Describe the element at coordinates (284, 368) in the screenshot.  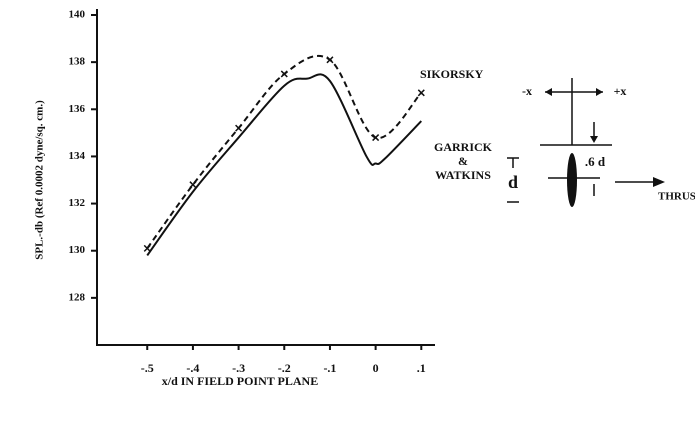
I see `x-tick-label: -.2` at that location.